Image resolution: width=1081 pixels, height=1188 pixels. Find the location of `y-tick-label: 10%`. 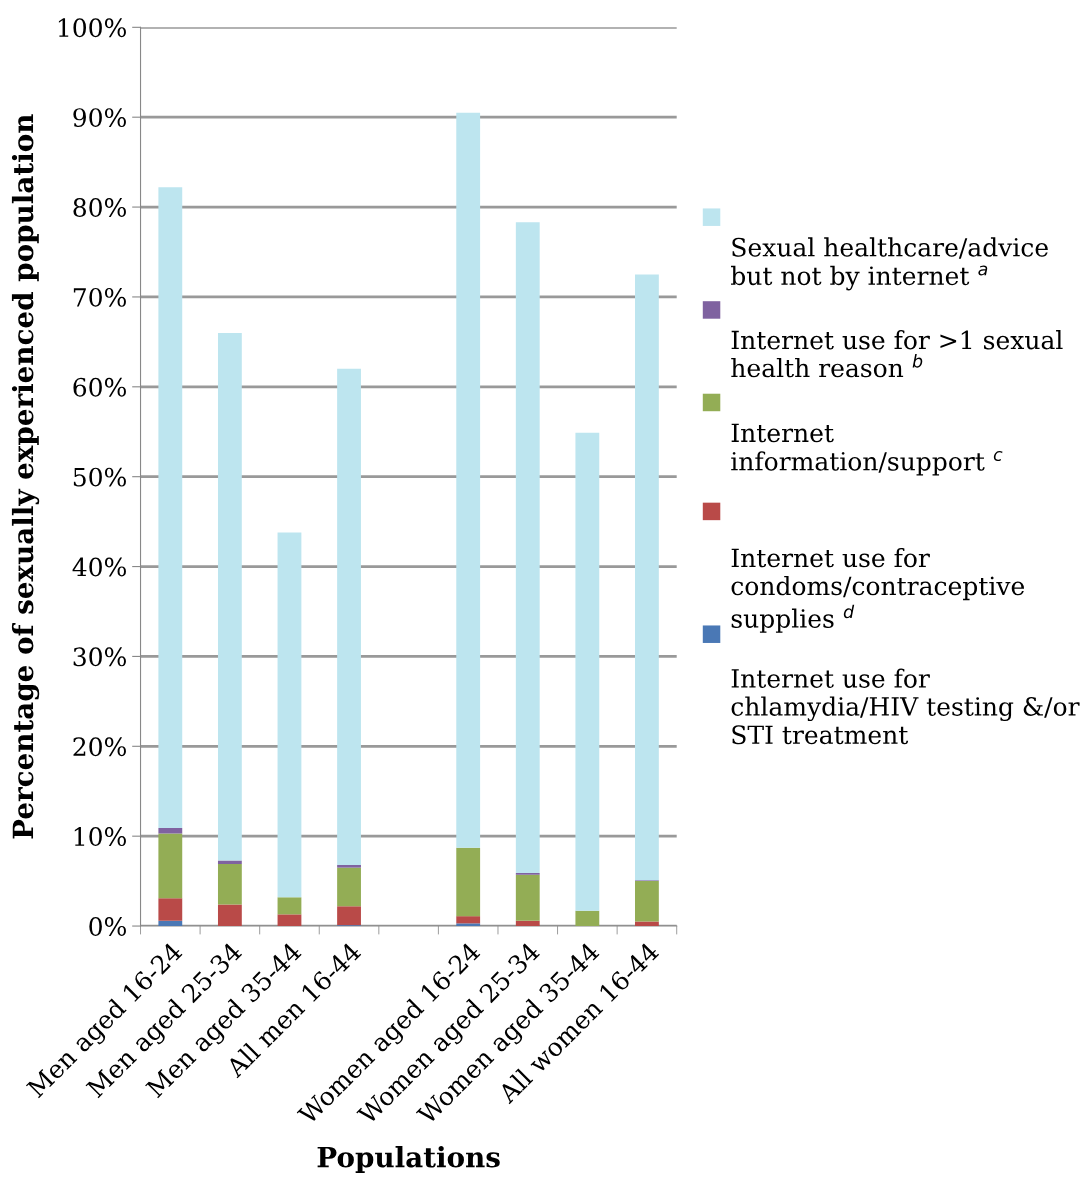

y-tick-label: 10% is located at coordinates (100, 837).